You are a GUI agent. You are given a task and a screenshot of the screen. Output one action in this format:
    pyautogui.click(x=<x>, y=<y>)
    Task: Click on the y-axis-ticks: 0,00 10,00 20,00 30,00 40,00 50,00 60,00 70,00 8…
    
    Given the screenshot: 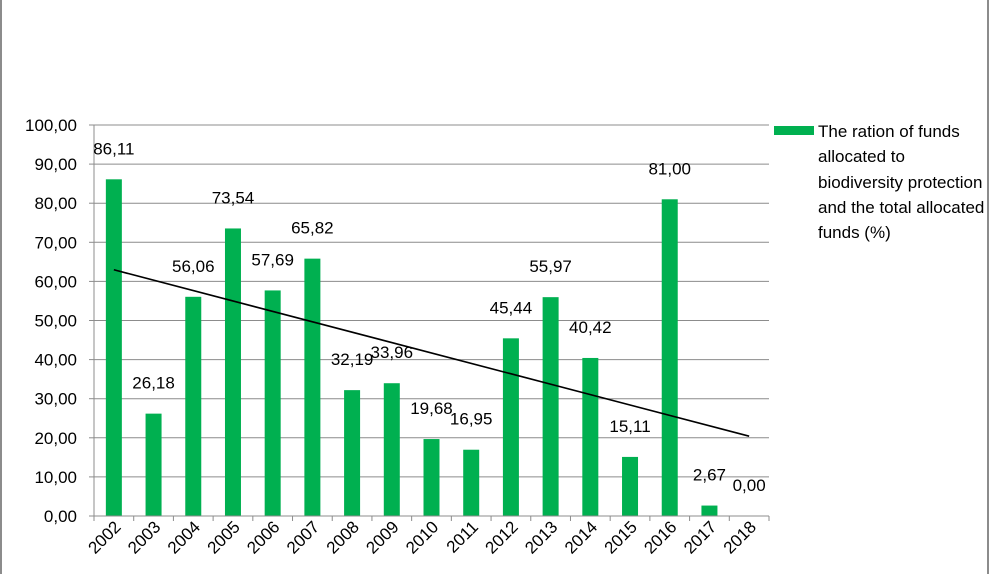 What is the action you would take?
    pyautogui.click(x=59, y=321)
    